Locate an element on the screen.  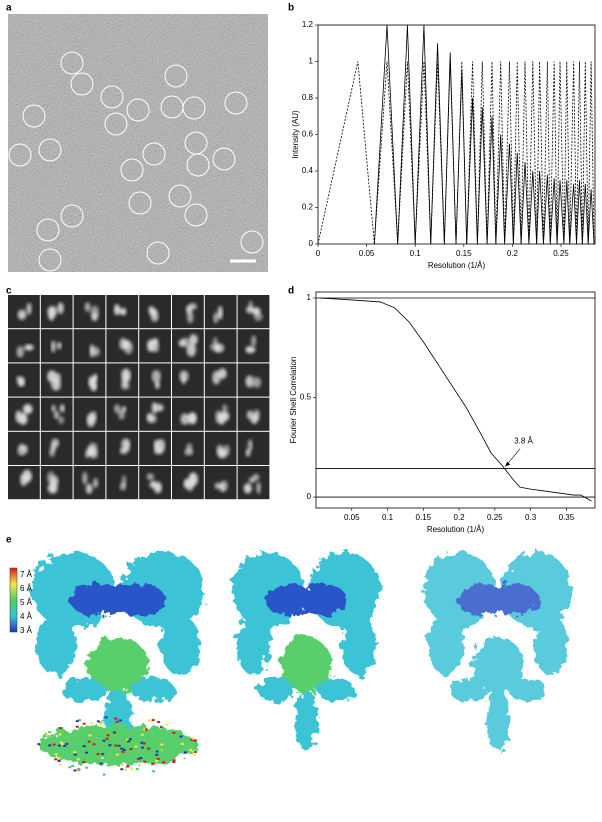
x-axis-label: Resolution (1/Å) is located at coordinates (456, 529).